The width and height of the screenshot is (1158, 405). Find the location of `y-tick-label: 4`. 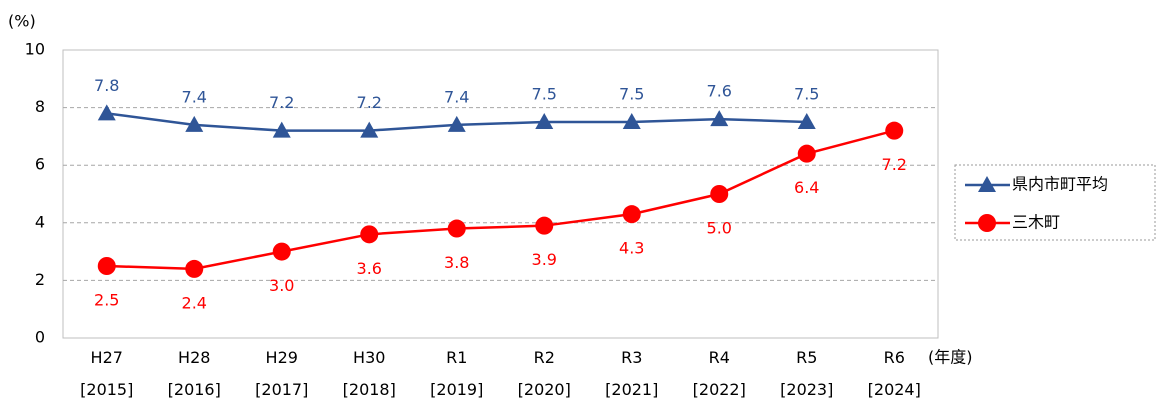

y-tick-label: 4 is located at coordinates (40, 221).